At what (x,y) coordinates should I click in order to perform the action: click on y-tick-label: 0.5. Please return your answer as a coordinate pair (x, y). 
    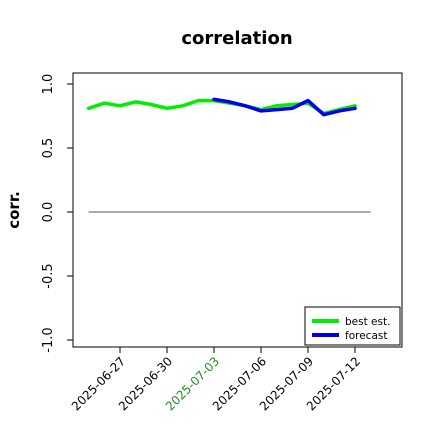
    Looking at the image, I should click on (48, 148).